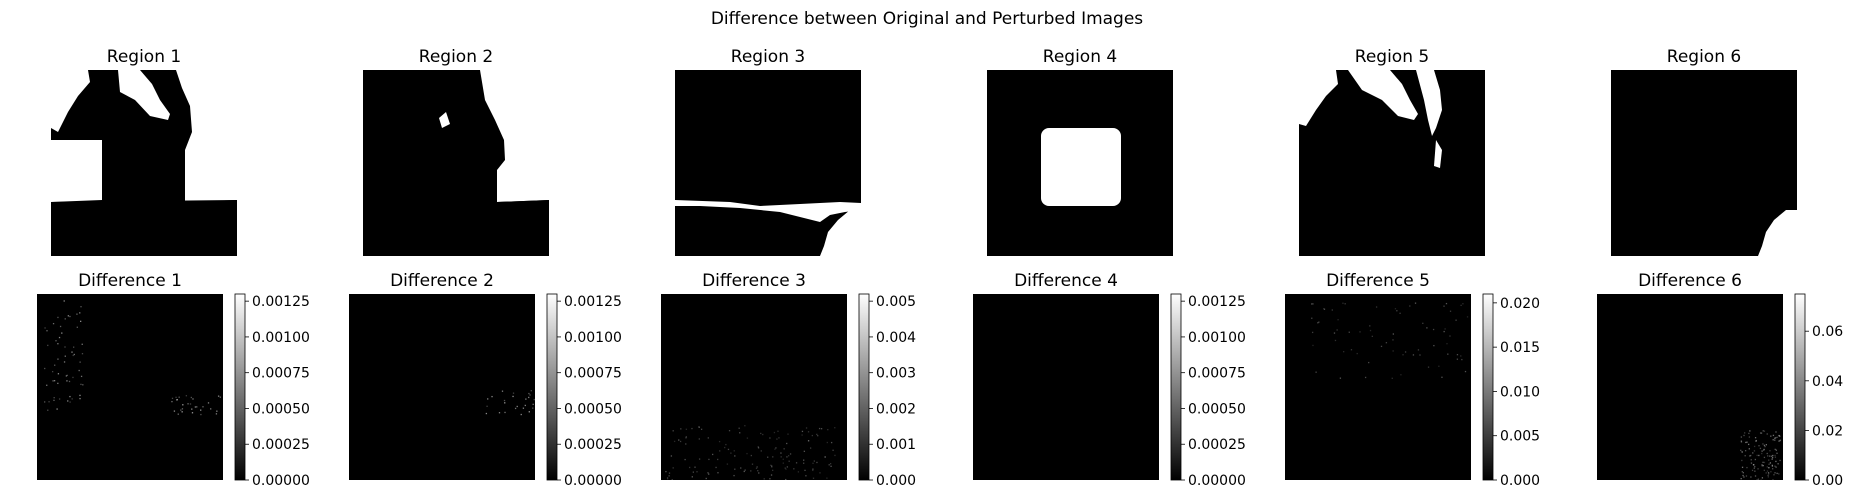 This screenshot has width=1854, height=500. I want to click on difference-5-panel: Difference 5, so click(1378, 375).